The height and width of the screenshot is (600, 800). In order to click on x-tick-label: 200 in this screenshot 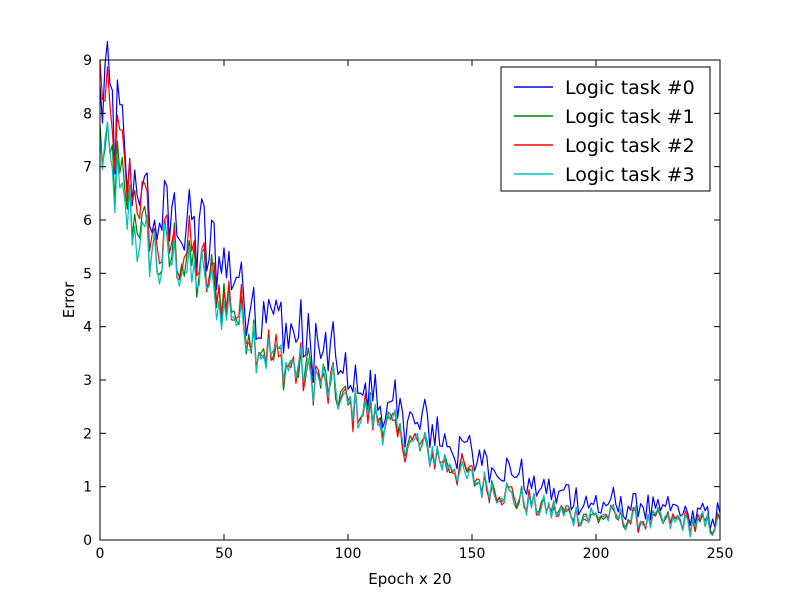, I will do `click(596, 554)`.